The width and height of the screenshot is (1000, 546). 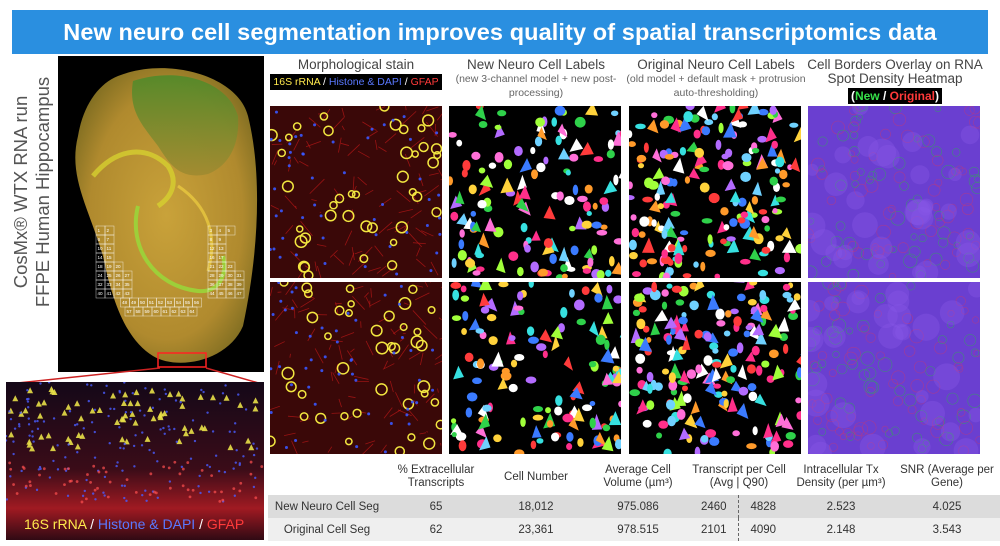 What do you see at coordinates (146, 524) in the screenshot?
I see `legend-histone: Histone & DAPI` at bounding box center [146, 524].